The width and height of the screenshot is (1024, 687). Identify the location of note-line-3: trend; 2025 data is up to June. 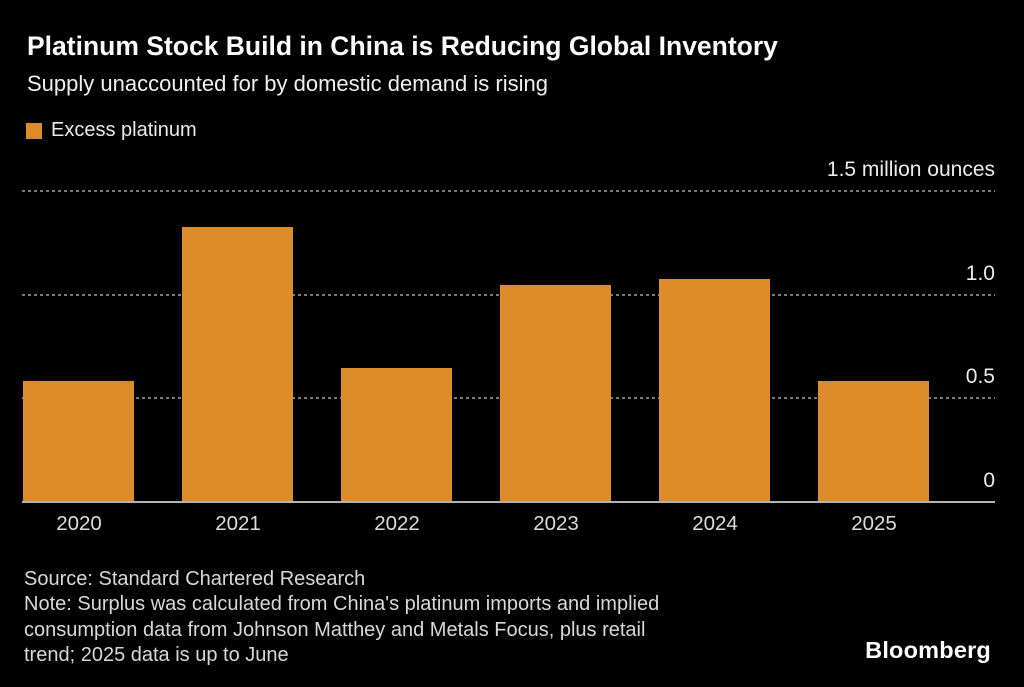
(156, 654).